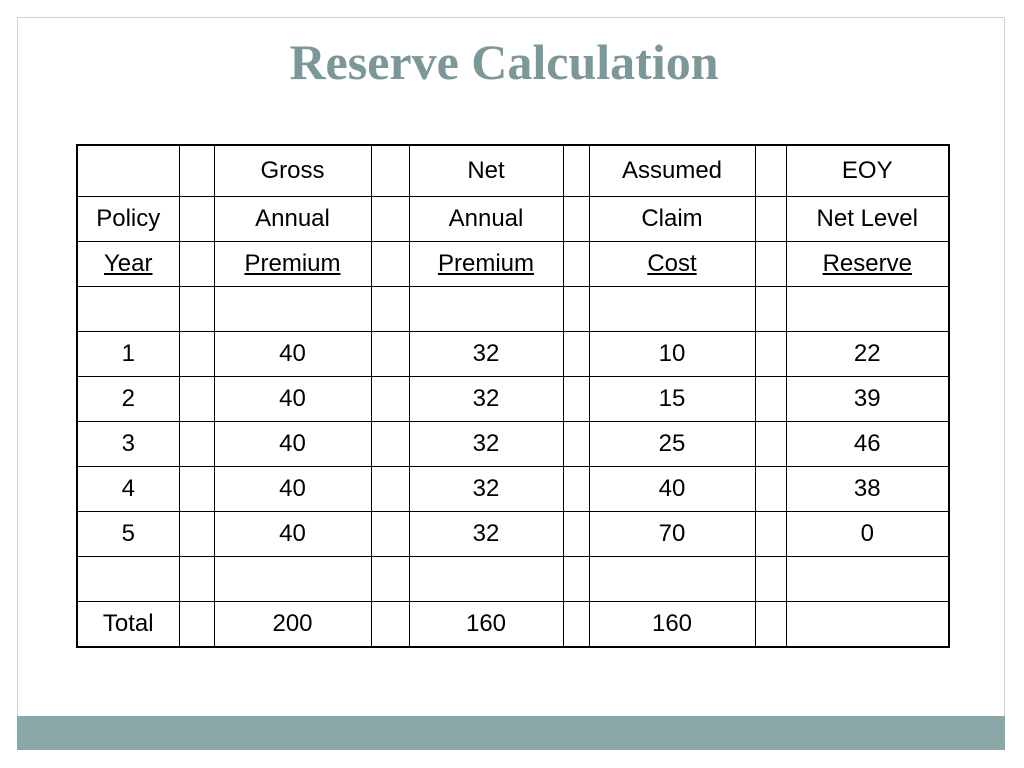  Describe the element at coordinates (672, 264) in the screenshot. I see `header-cell-cost: Cost` at that location.